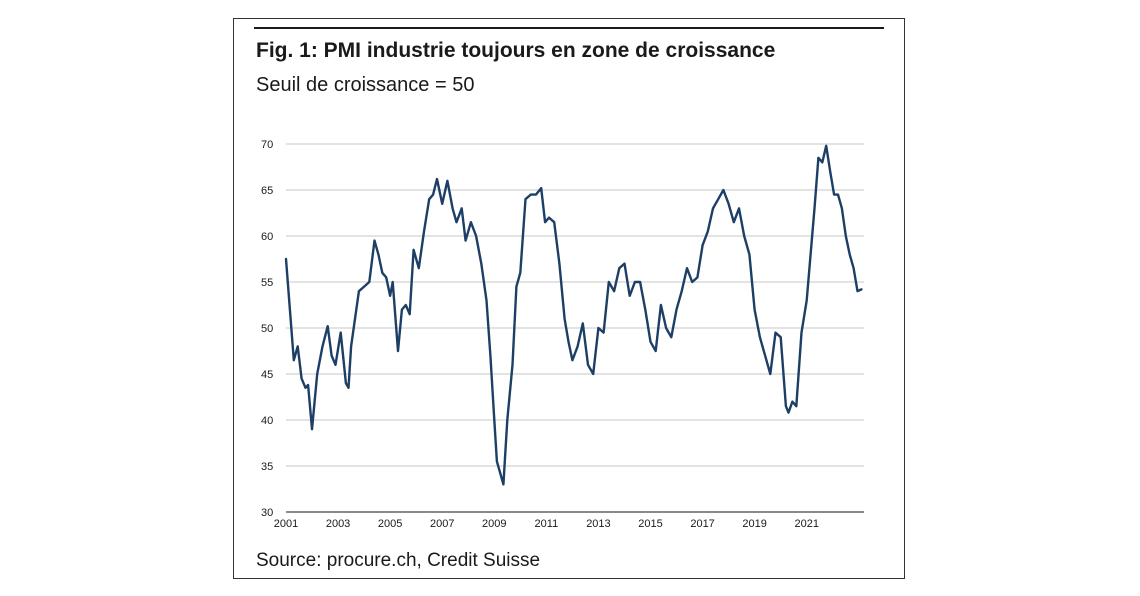  Describe the element at coordinates (754, 524) in the screenshot. I see `x-tick-label: 2019` at that location.